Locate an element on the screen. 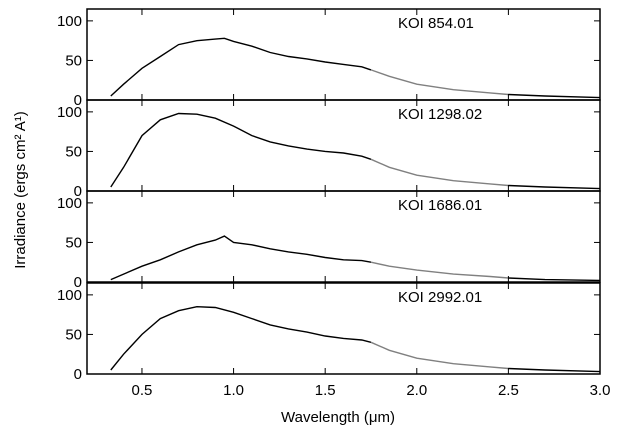  x-axis-title: Wavelength (μm) is located at coordinates (338, 417).